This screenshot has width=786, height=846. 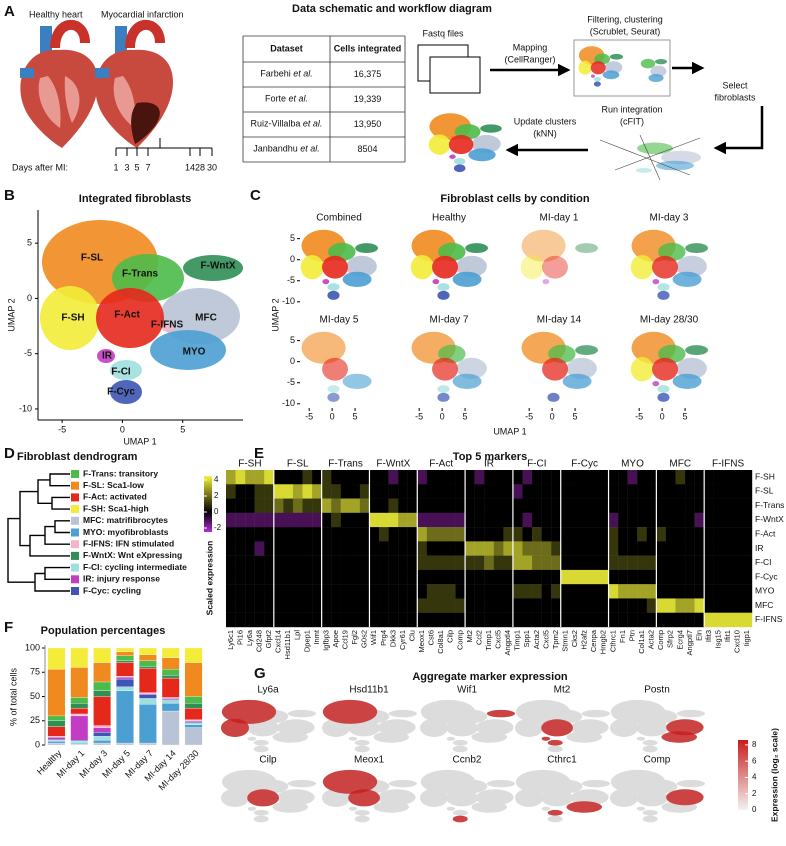 What do you see at coordinates (116, 508) in the screenshot?
I see `legend-label: F-SH: Sca1-high` at bounding box center [116, 508].